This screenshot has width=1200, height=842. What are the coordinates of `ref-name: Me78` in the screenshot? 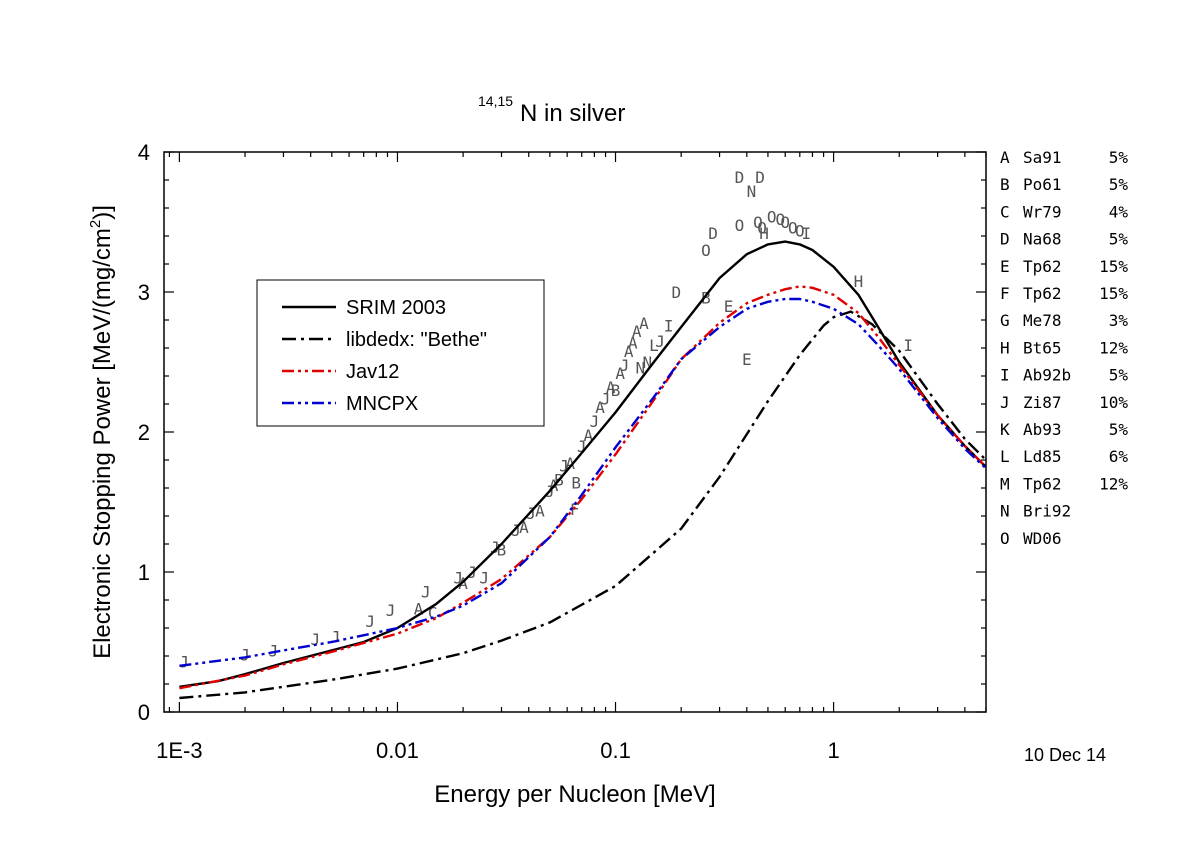 It's located at (1042, 320).